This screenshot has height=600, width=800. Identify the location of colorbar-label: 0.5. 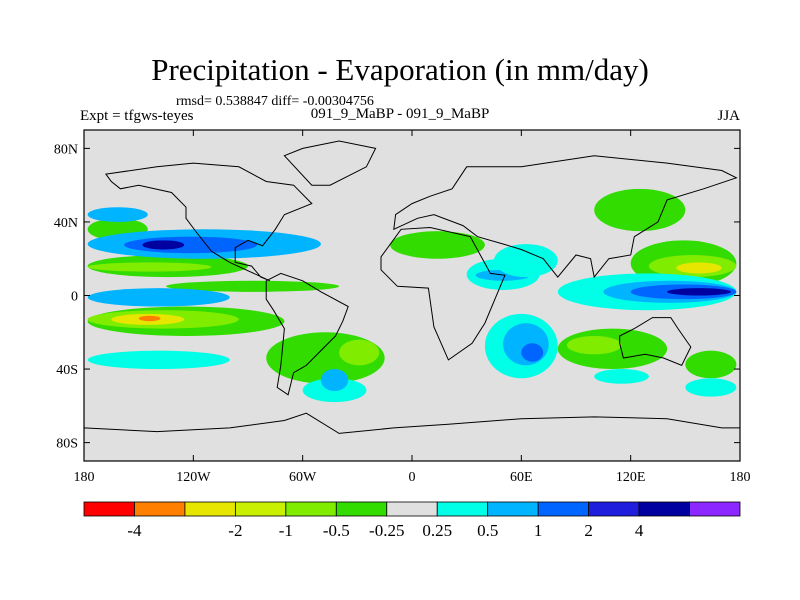
(487, 530).